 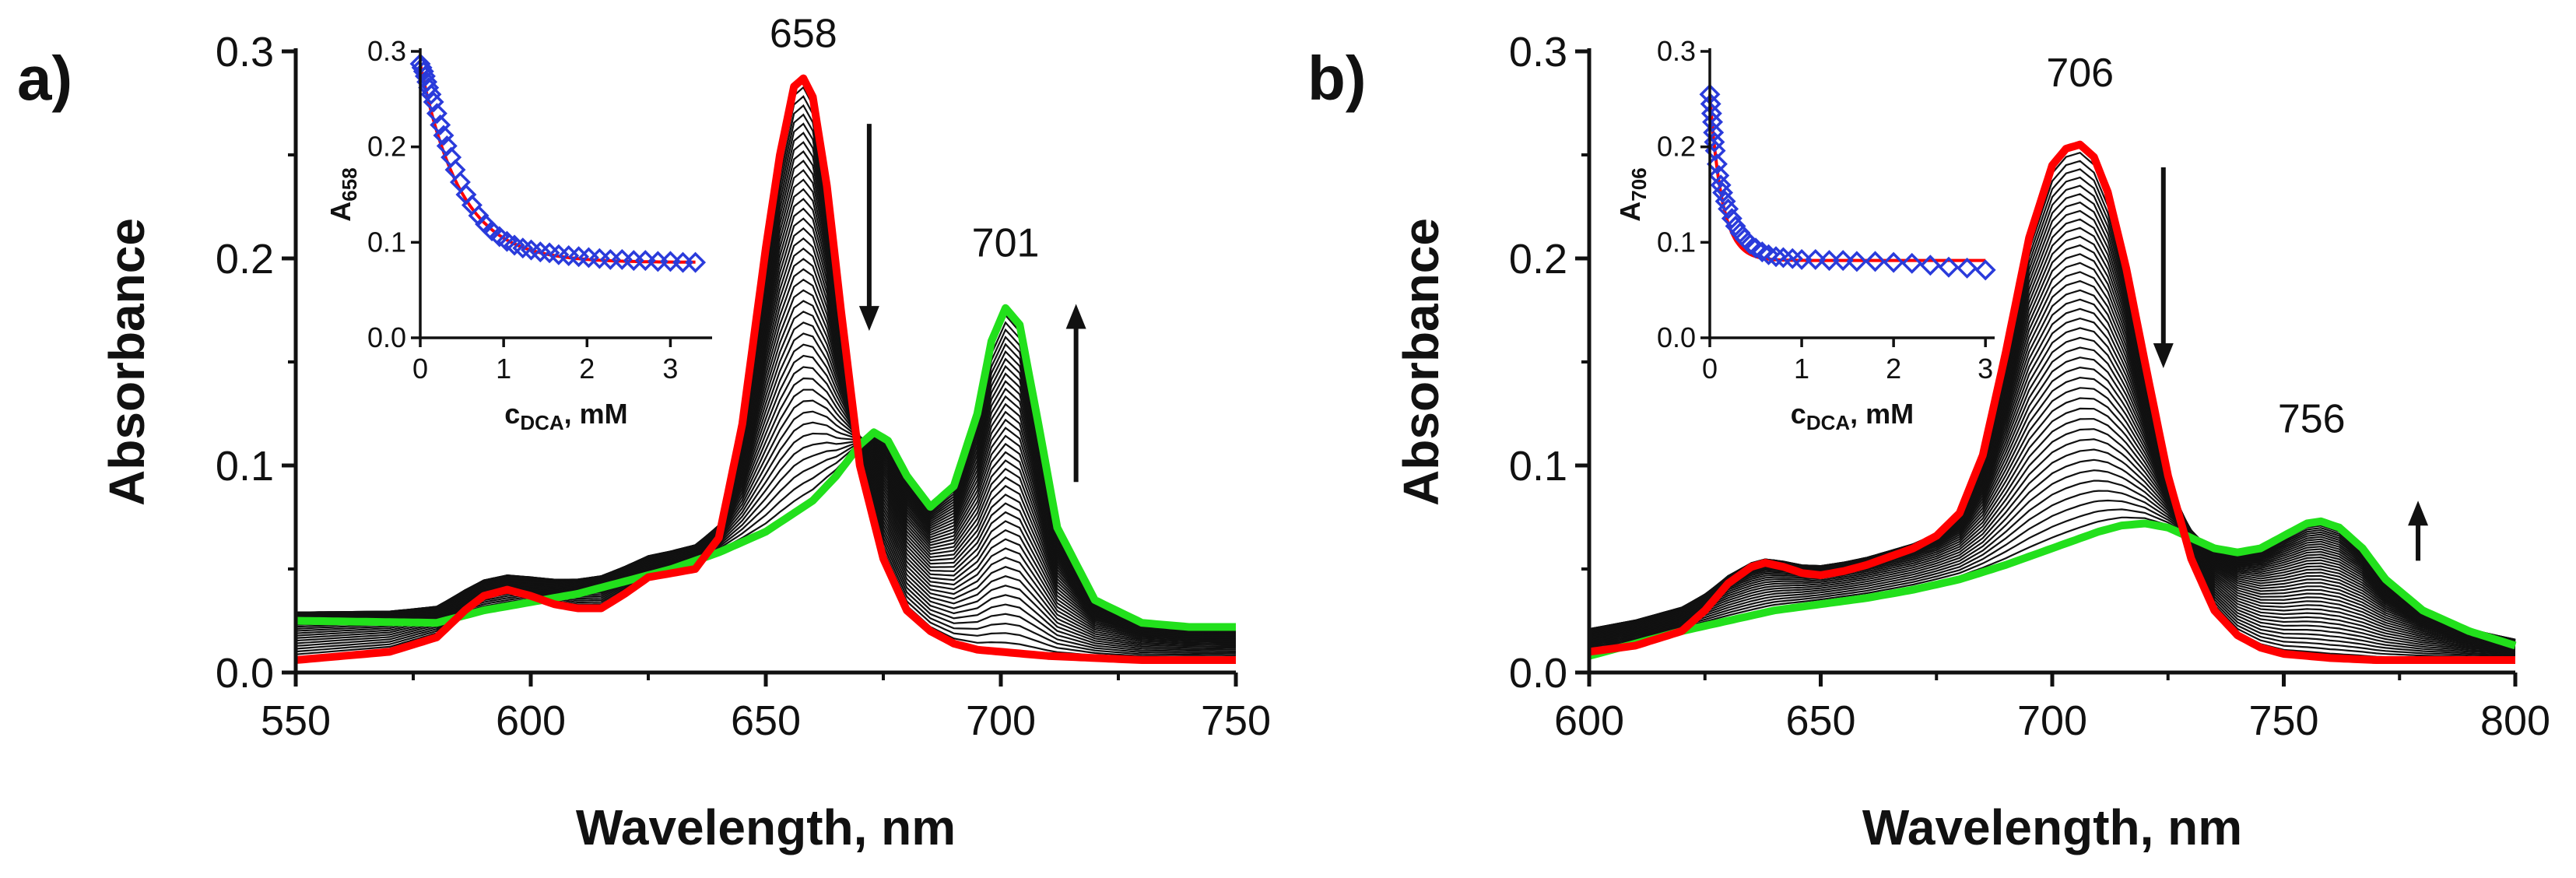 I want to click on x-tick-label: 550, so click(x=296, y=721).